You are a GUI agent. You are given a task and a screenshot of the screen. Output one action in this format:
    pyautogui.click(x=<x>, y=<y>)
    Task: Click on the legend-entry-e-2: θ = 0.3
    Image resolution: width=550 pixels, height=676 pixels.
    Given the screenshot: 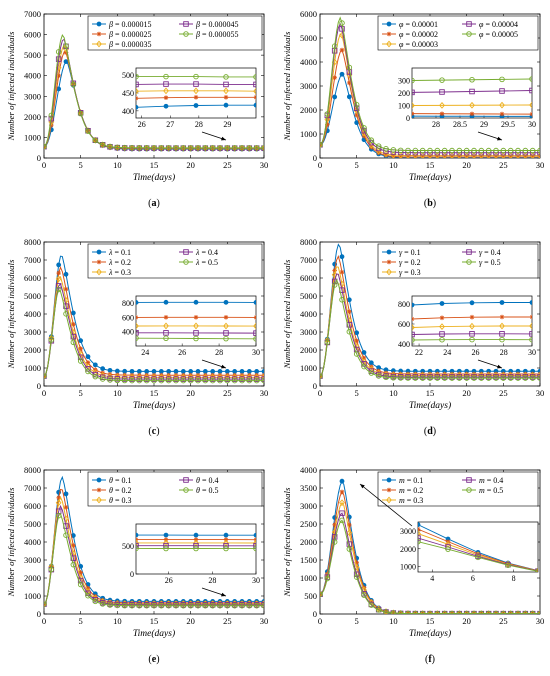 What is the action you would take?
    pyautogui.click(x=120, y=500)
    